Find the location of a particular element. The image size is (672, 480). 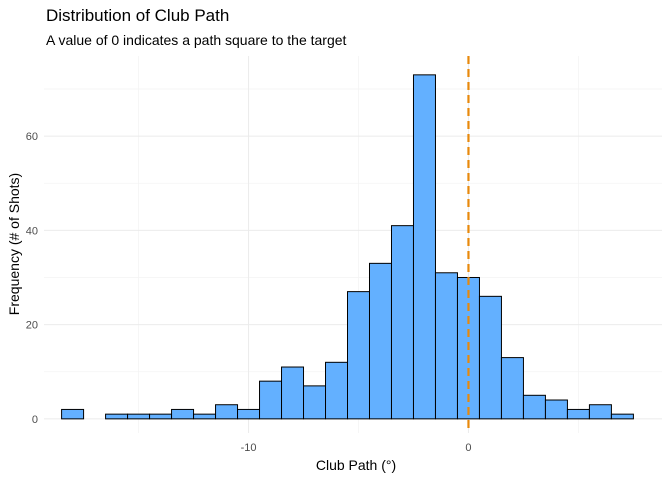

x-tick-label: 0 is located at coordinates (468, 448).